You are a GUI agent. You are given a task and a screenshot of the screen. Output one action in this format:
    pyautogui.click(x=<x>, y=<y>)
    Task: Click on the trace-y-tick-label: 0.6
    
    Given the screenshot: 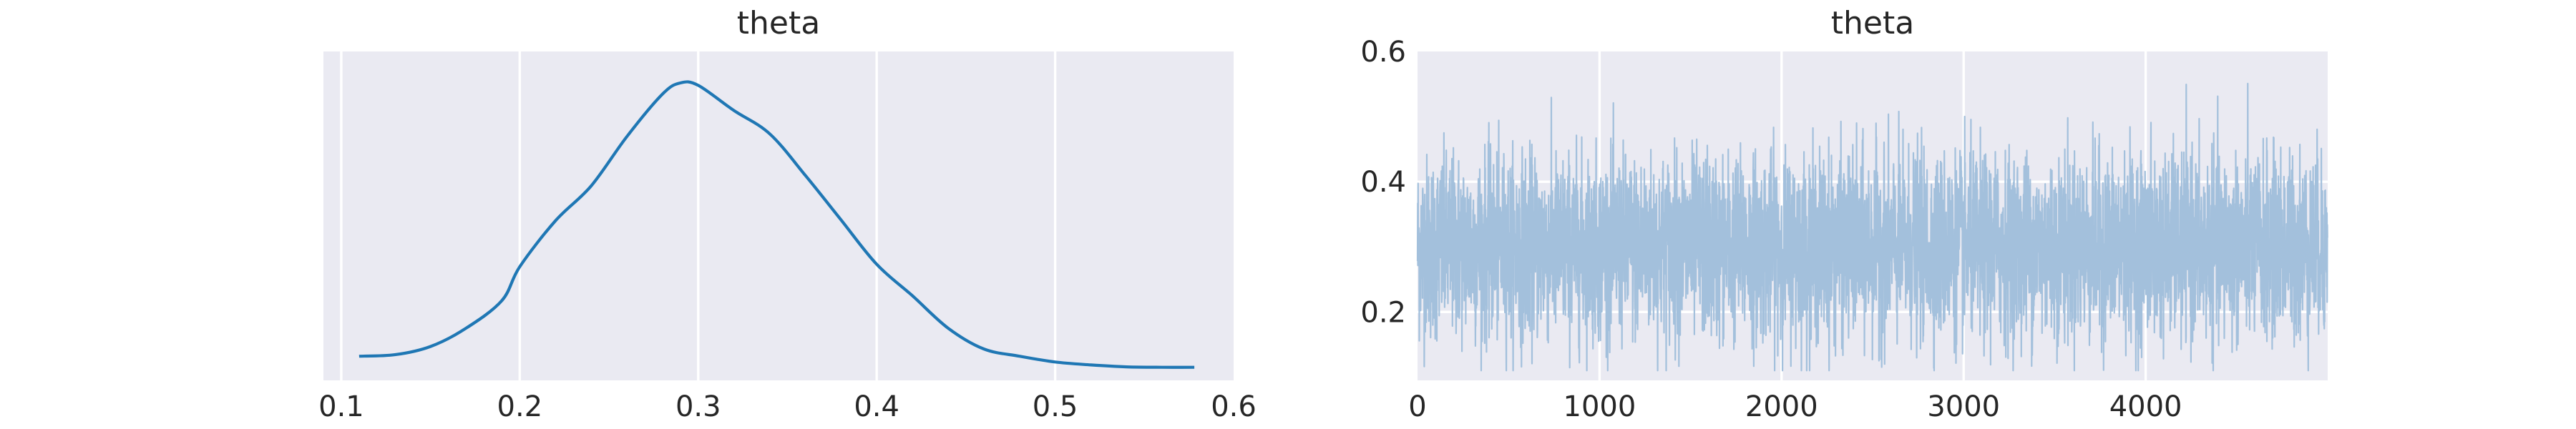 What is the action you would take?
    pyautogui.click(x=1383, y=52)
    